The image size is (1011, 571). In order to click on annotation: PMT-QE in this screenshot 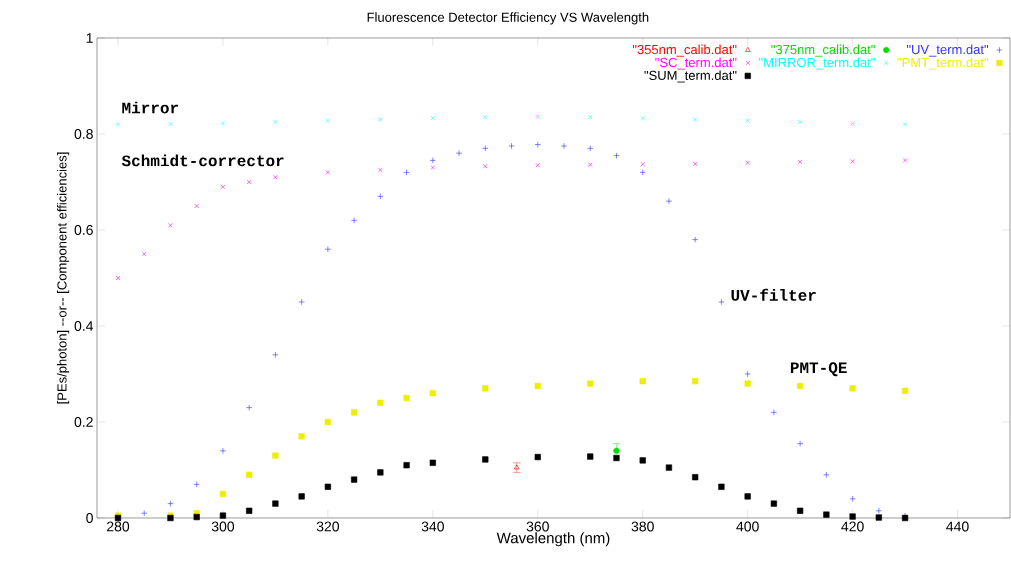, I will do `click(818, 369)`.